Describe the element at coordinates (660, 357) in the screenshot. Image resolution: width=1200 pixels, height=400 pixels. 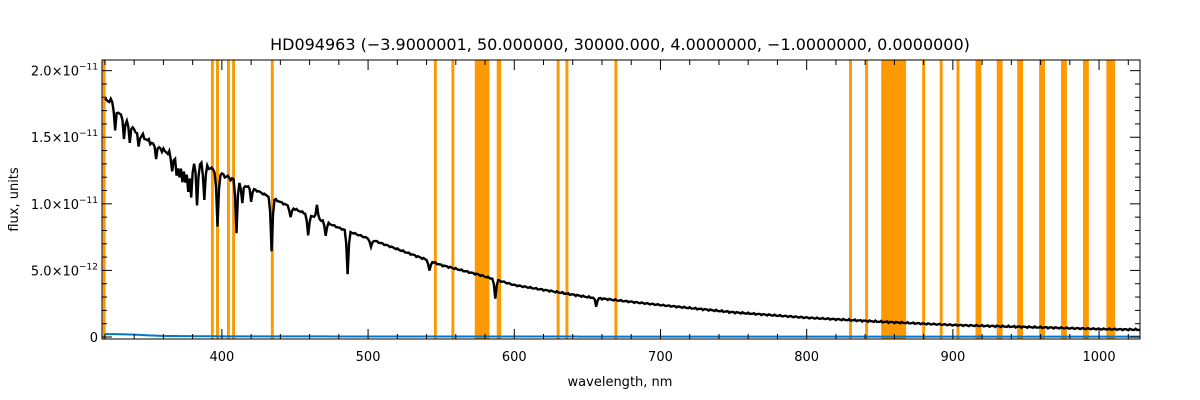
I see `x-tick-label-3: 700` at that location.